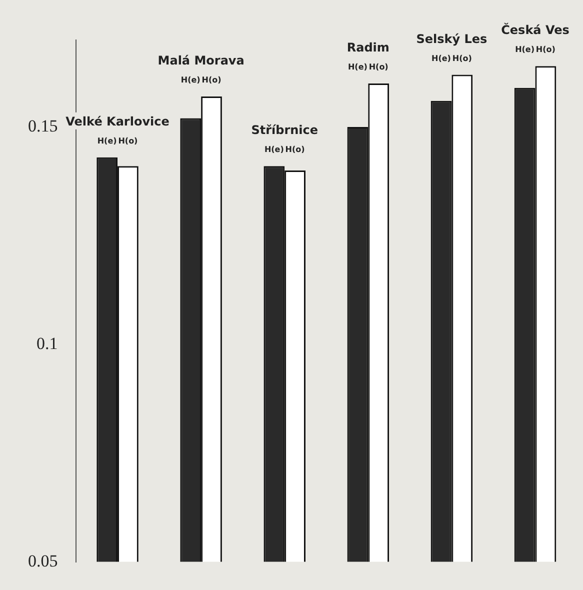  Describe the element at coordinates (118, 121) in the screenshot. I see `annotation: Velké Karlovice` at that location.